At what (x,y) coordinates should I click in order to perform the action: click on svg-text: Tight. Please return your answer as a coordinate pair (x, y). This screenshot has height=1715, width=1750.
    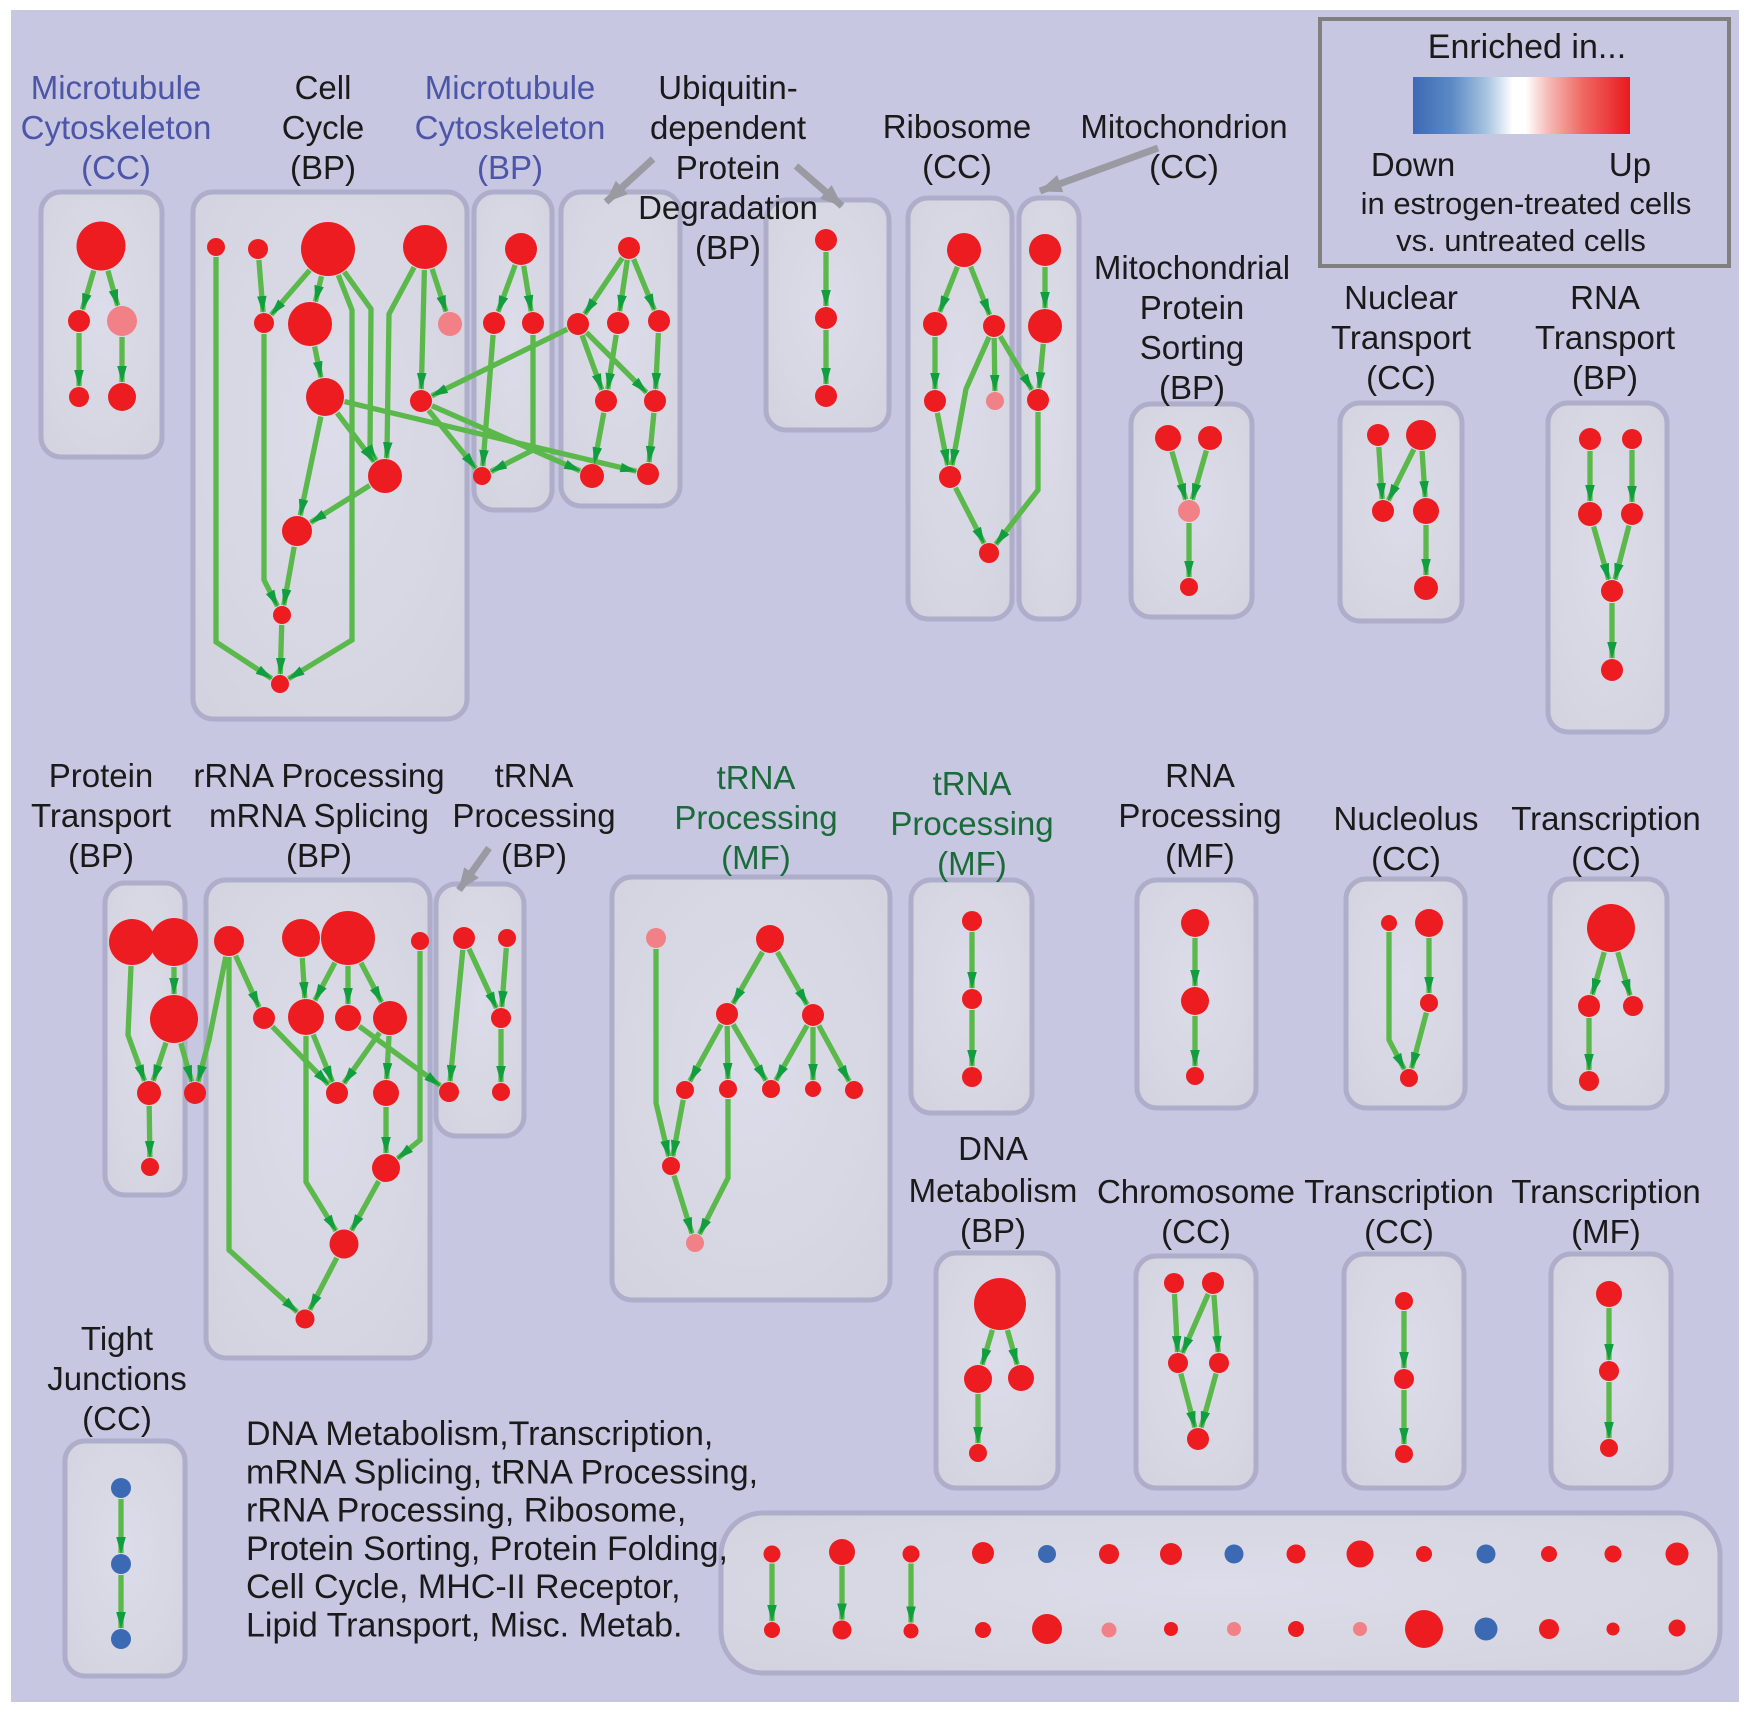
    Looking at the image, I should click on (117, 1338).